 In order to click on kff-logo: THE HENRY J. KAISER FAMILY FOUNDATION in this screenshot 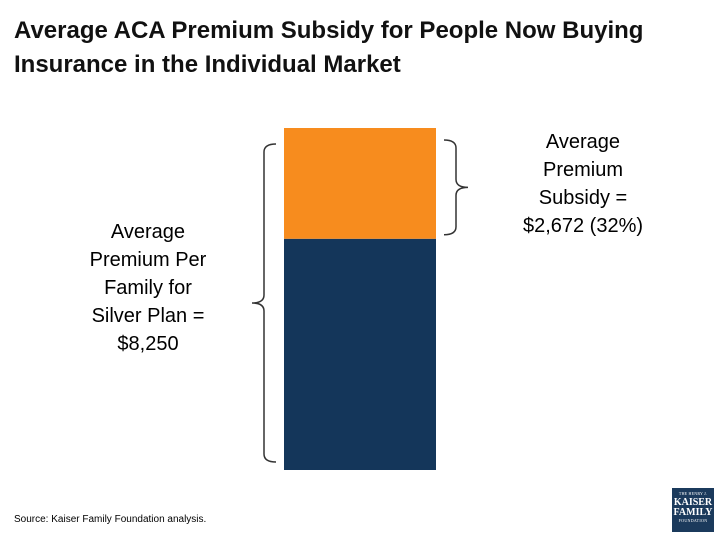, I will do `click(693, 510)`.